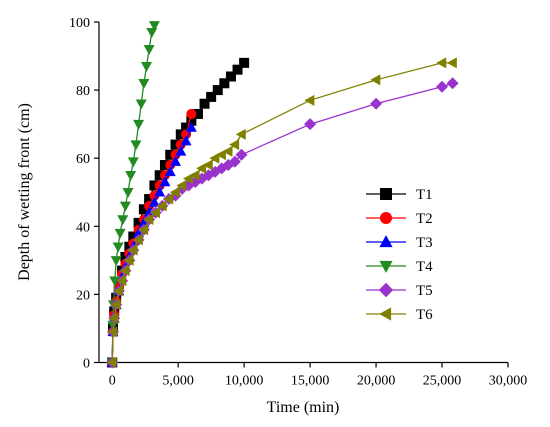 This screenshot has width=550, height=427. What do you see at coordinates (178, 381) in the screenshot?
I see `x-tick-label: 5,000` at bounding box center [178, 381].